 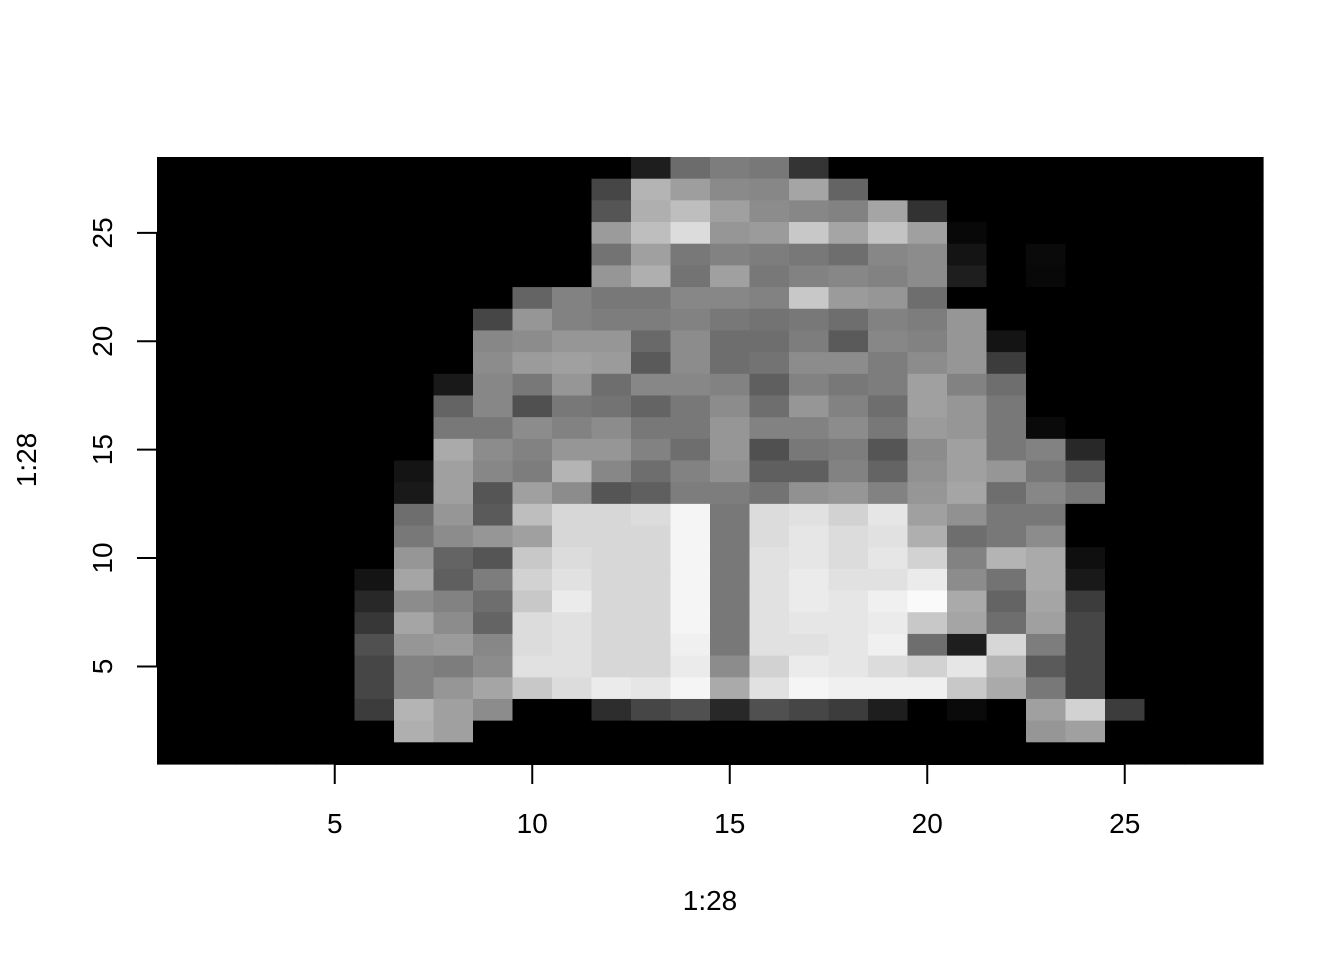 I want to click on x-tick-label: 10, so click(x=532, y=823).